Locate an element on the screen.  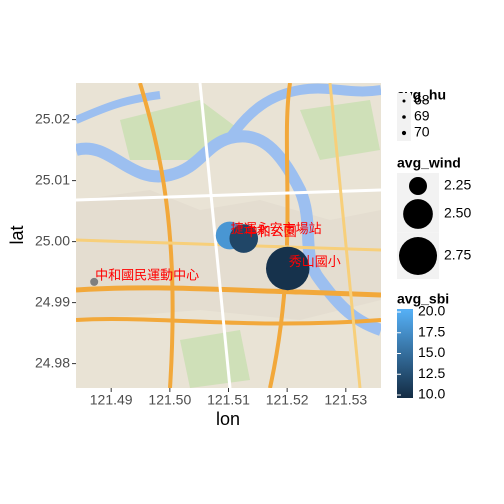
legend-label: 2.75 is located at coordinates (457, 255).